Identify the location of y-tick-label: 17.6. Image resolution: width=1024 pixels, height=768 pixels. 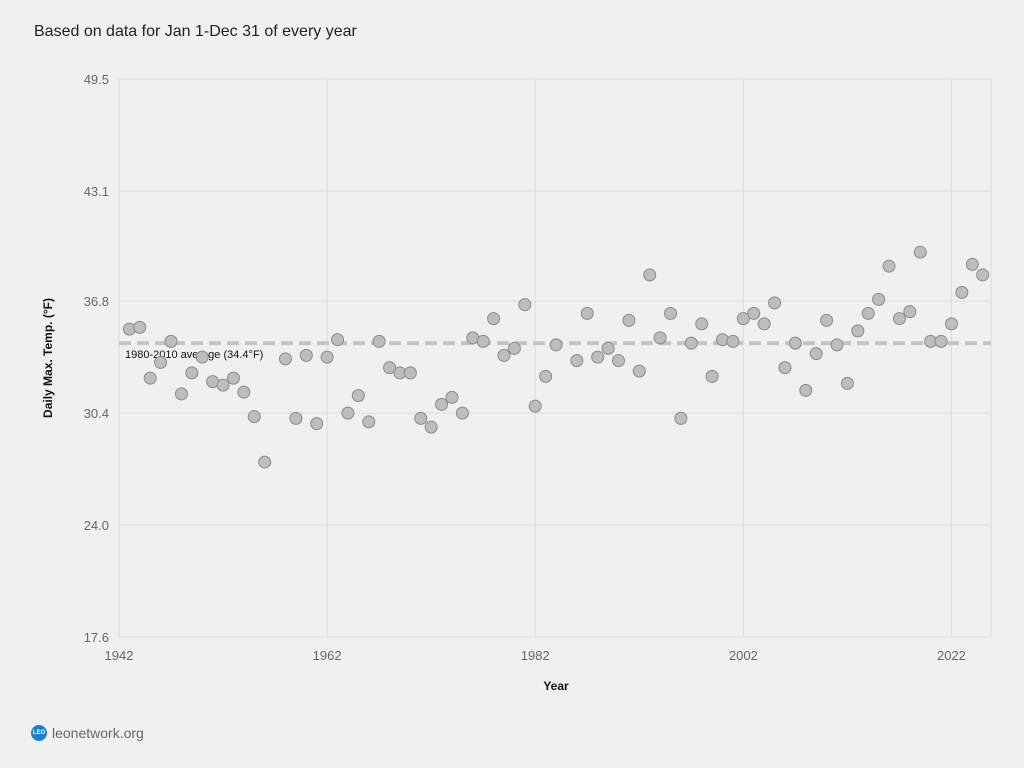
(96, 637).